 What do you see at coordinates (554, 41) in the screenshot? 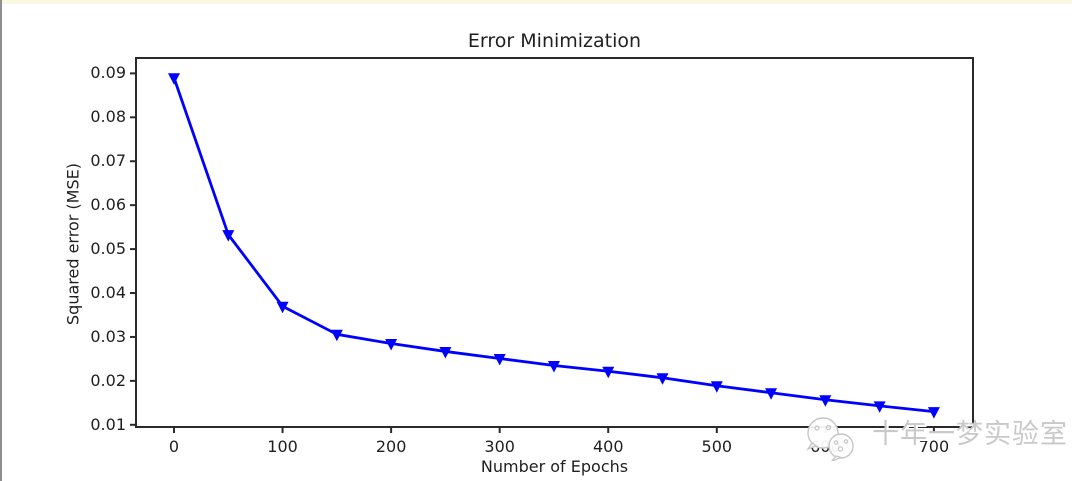
I see `chart-title: Error Minimization` at bounding box center [554, 41].